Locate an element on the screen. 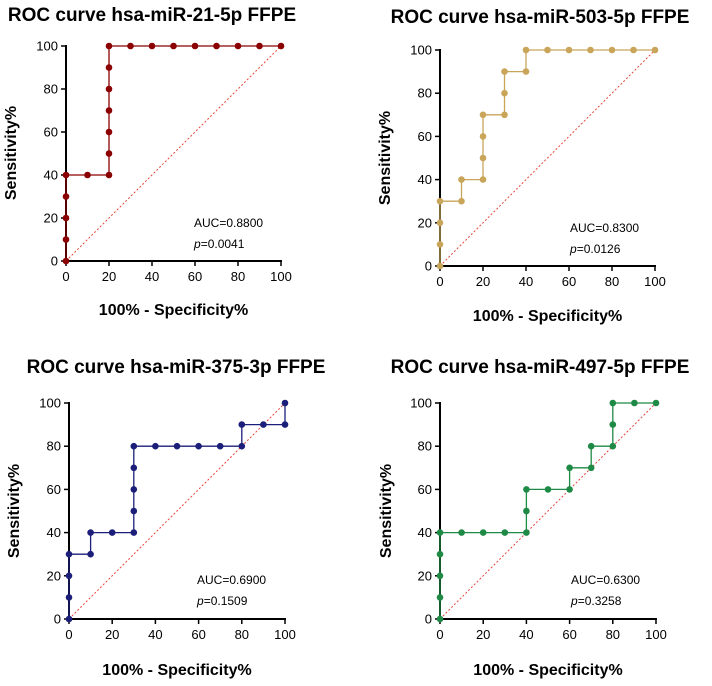 The height and width of the screenshot is (686, 712). y-tick-label: 40 is located at coordinates (54, 532).